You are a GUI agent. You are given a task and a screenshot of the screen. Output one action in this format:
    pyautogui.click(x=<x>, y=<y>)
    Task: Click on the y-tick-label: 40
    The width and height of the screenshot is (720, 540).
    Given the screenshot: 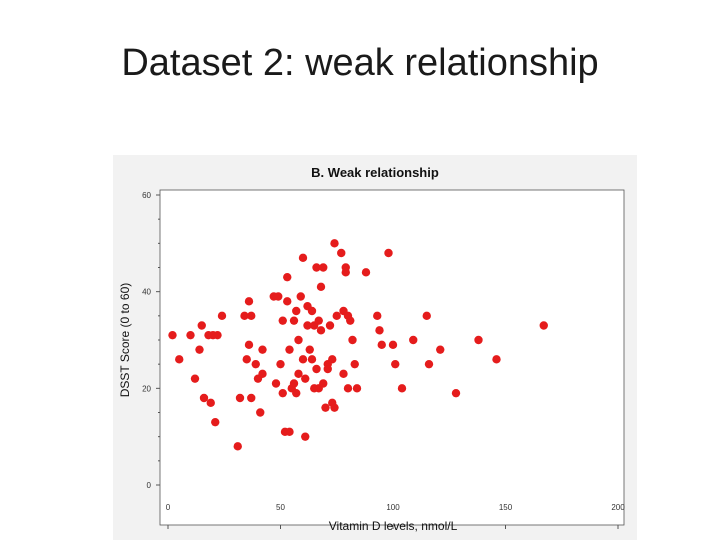 What is the action you would take?
    pyautogui.click(x=146, y=292)
    